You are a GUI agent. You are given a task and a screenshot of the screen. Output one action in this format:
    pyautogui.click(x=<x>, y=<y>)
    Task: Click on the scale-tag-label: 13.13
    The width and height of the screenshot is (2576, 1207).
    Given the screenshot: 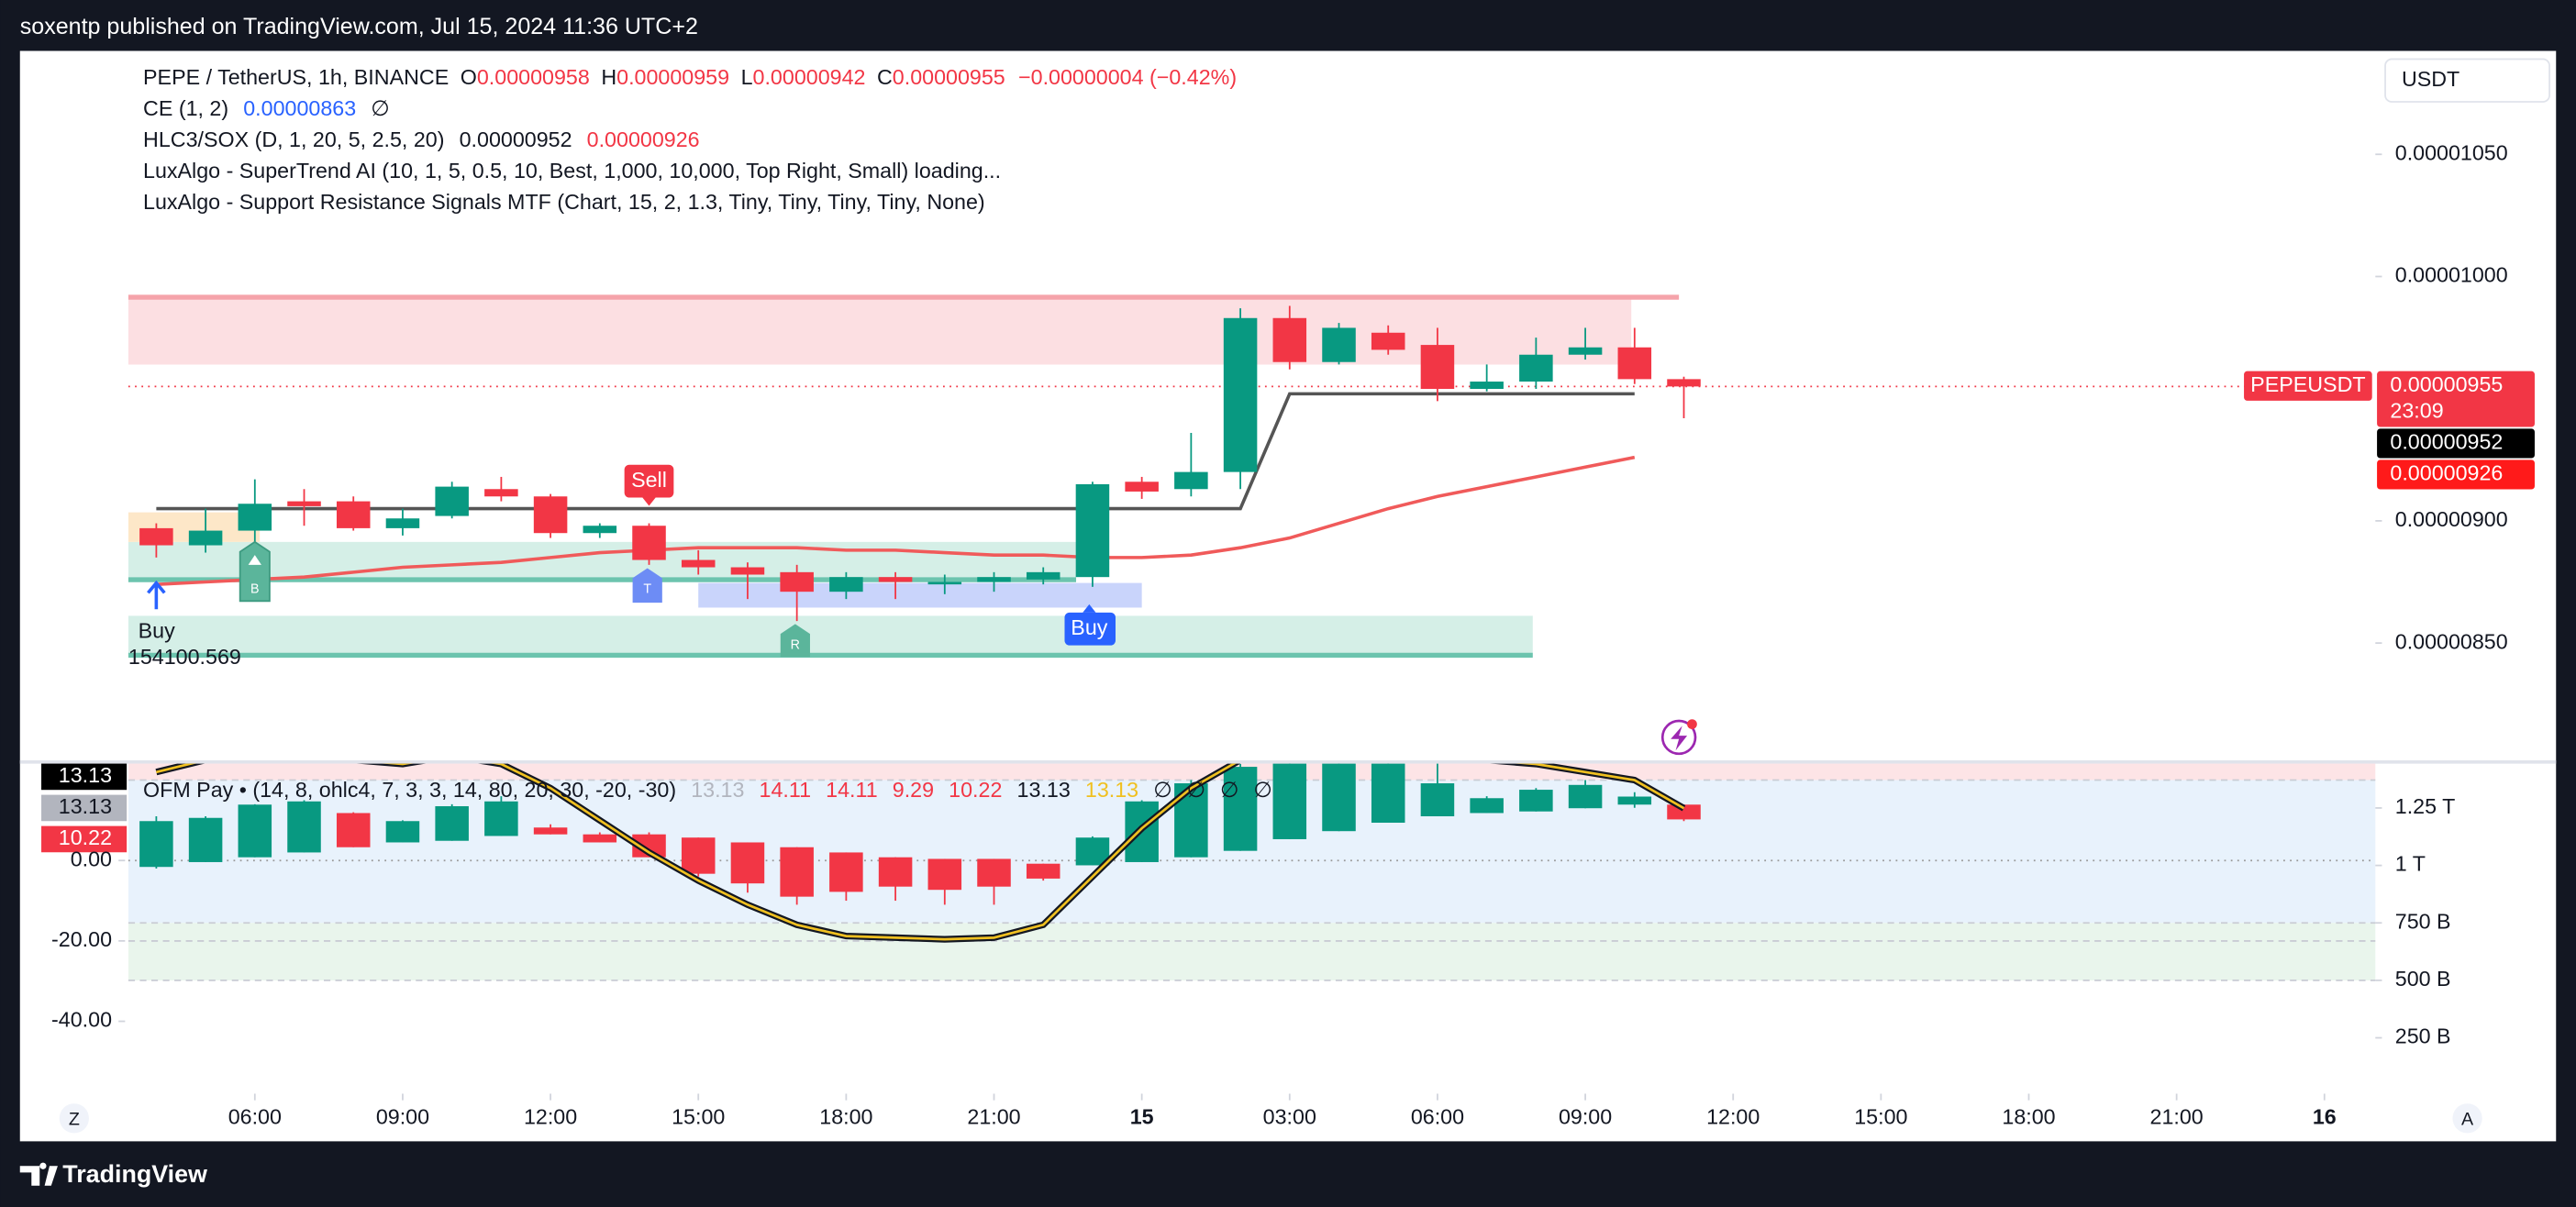 What is the action you would take?
    pyautogui.click(x=85, y=775)
    